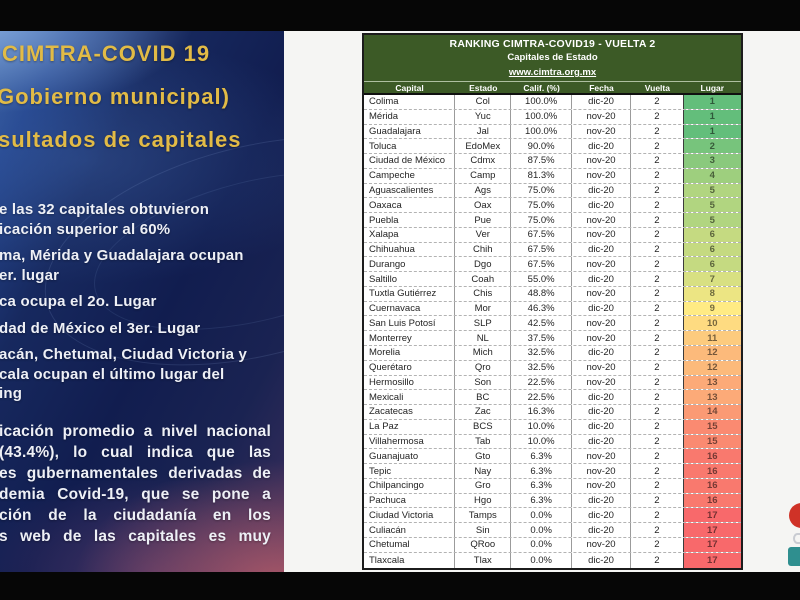  Describe the element at coordinates (552, 279) in the screenshot. I see `table-row: Saltillo Coah 55.0% dic-20 2 7` at that location.